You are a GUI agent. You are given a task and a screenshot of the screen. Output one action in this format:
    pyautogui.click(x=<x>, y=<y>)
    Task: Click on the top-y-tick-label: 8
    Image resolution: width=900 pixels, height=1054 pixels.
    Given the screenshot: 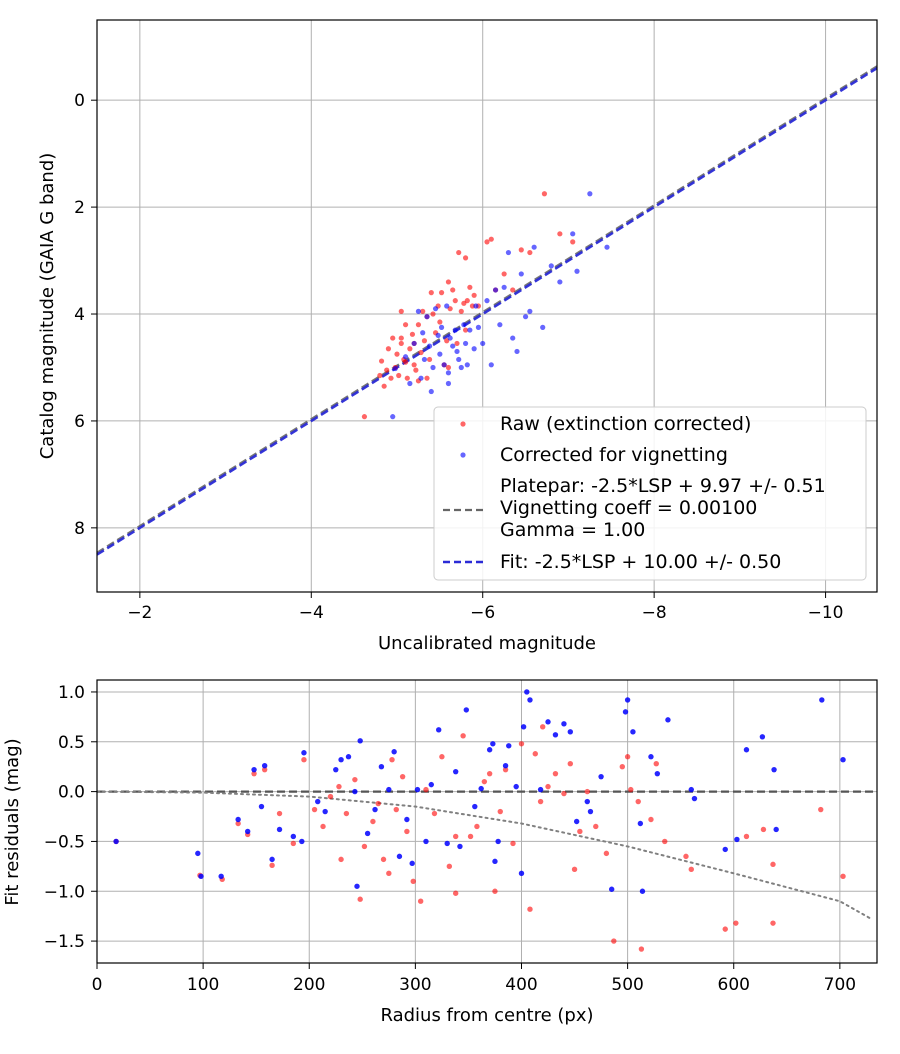 What is the action you would take?
    pyautogui.click(x=79, y=529)
    